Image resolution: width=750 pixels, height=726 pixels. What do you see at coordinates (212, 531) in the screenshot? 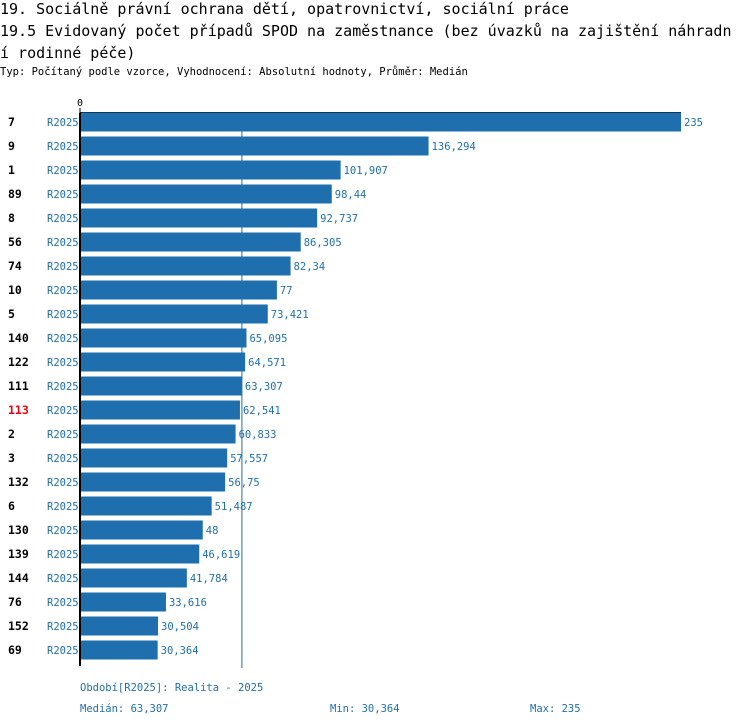
I see `value-label: 48` at bounding box center [212, 531].